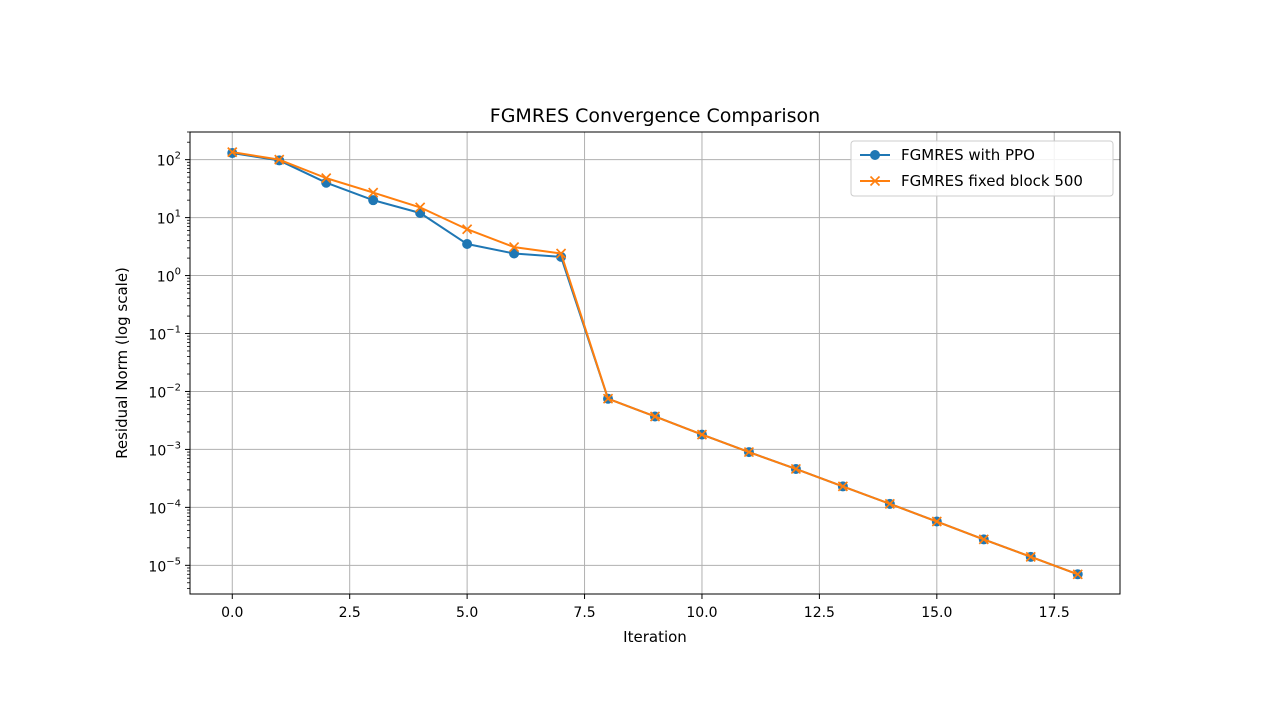 The height and width of the screenshot is (720, 1280). What do you see at coordinates (169, 218) in the screenshot?
I see `y-tick-label: 10¹` at bounding box center [169, 218].